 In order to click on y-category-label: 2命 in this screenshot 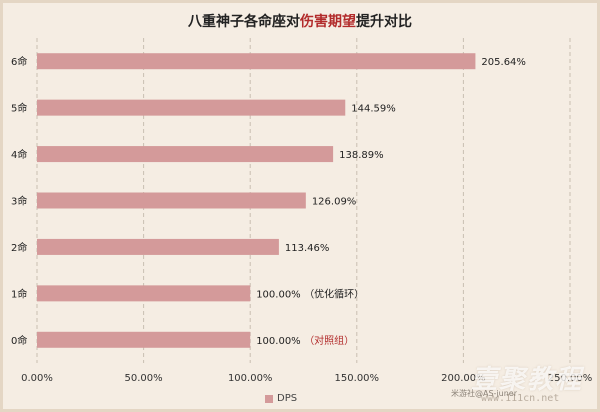, I will do `click(19, 247)`.